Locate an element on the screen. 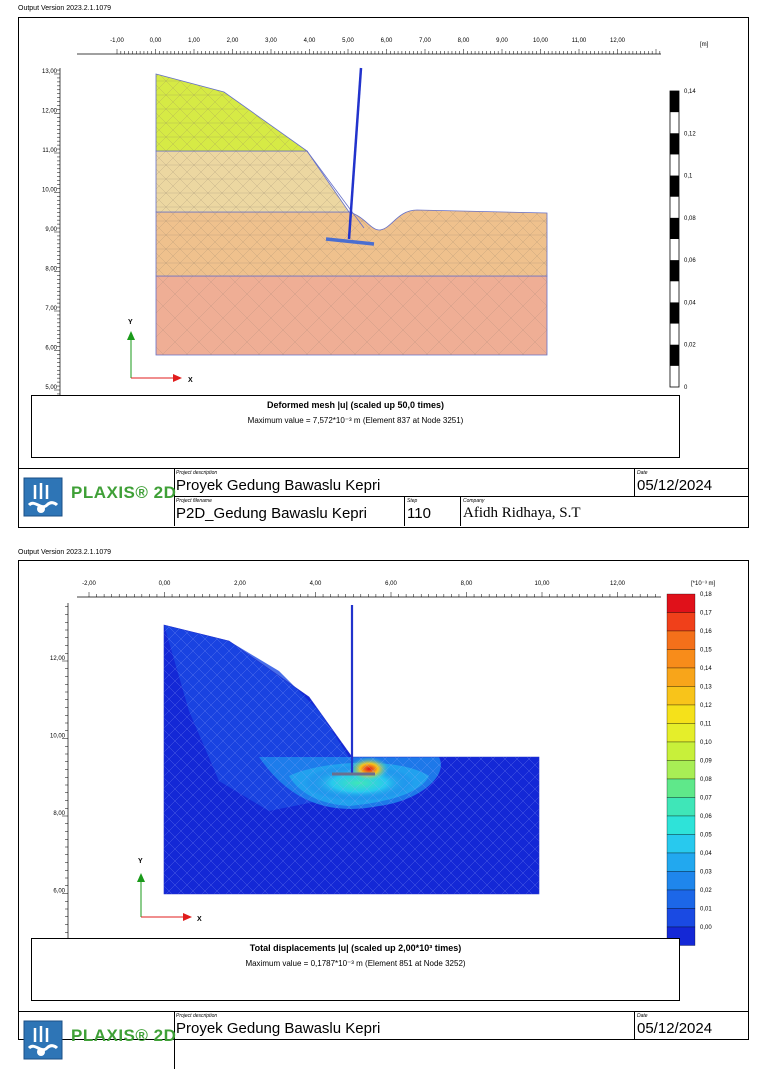 The image size is (768, 1069). x-unit-label: [m] is located at coordinates (704, 45).